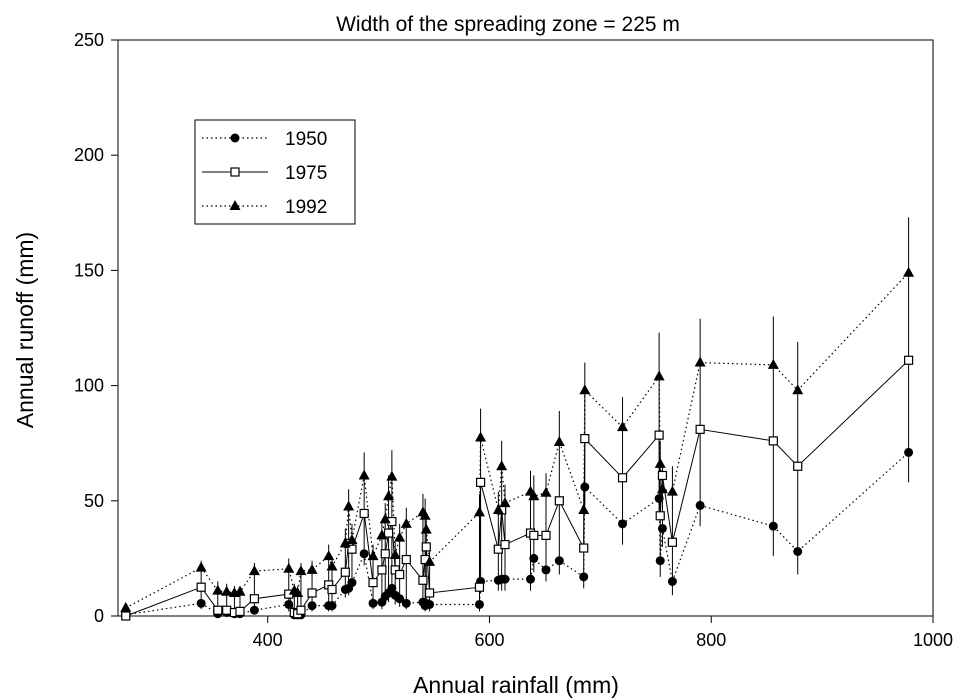 Image resolution: width=965 pixels, height=700 pixels. What do you see at coordinates (306, 173) in the screenshot?
I see `legend-label: 1975` at bounding box center [306, 173].